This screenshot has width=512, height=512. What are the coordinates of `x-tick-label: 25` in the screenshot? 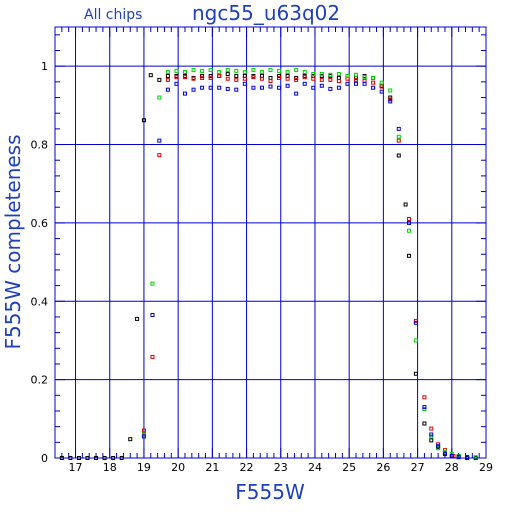 It's located at (349, 467).